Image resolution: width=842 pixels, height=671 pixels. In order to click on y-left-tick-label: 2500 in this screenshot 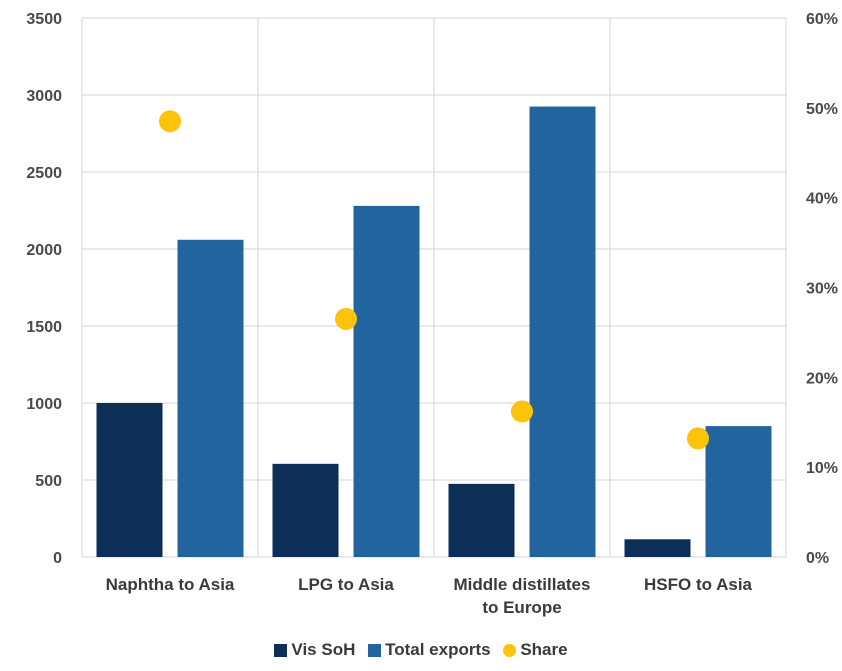, I will do `click(44, 173)`.